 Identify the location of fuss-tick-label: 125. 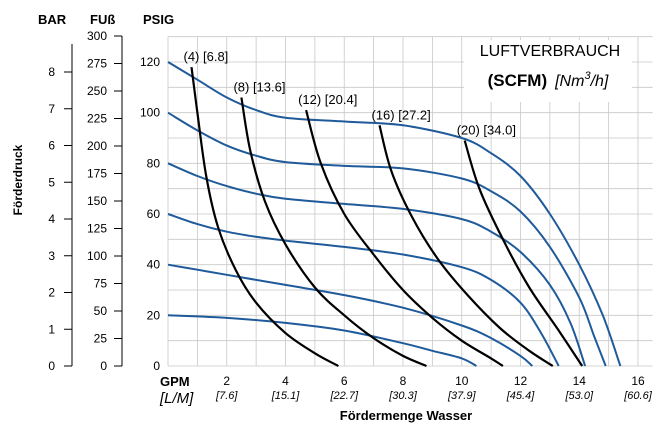
(97, 229).